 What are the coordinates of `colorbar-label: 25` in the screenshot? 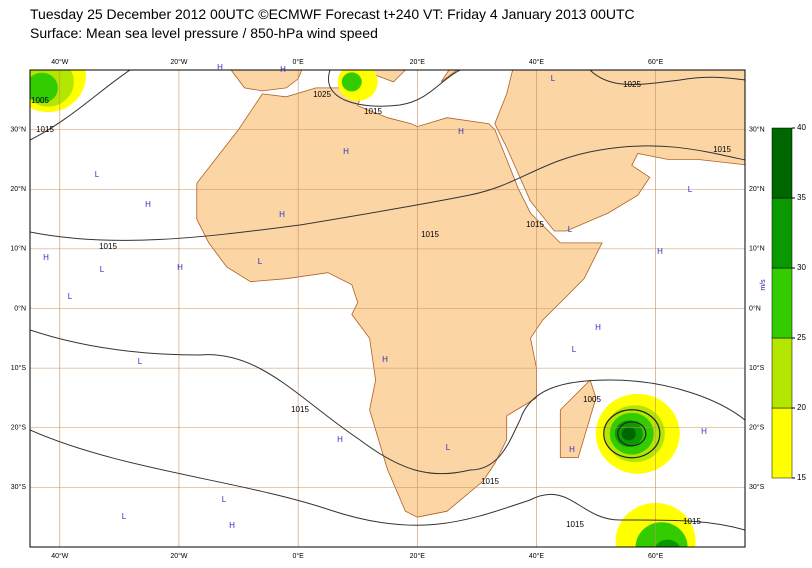 It's located at (801, 337).